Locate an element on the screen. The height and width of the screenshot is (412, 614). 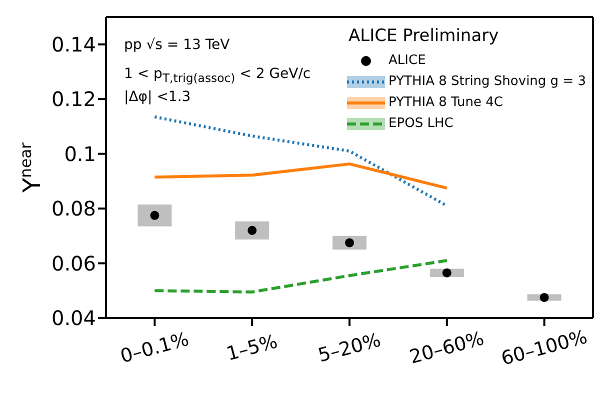
legend-label: ALICE is located at coordinates (407, 60).